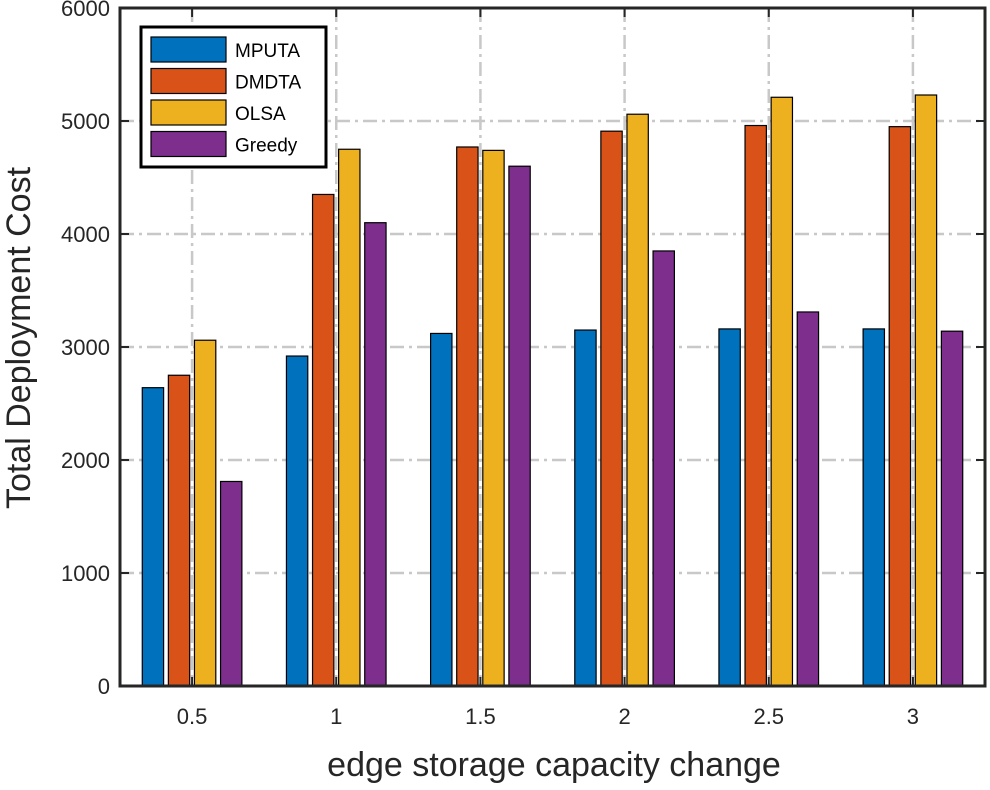  I want to click on x-axis-label: edge storage capacity change, so click(554, 765).